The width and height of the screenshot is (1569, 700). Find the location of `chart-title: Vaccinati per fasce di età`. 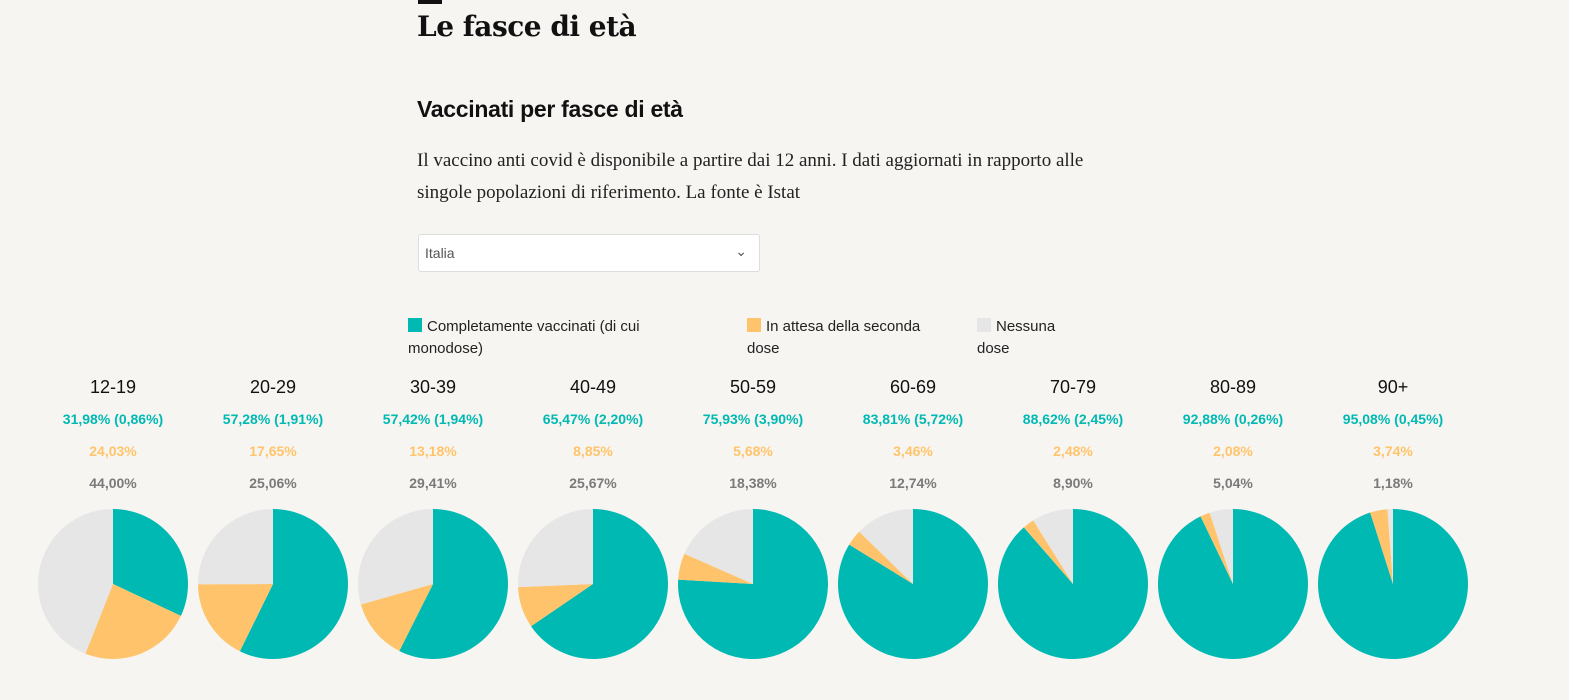

chart-title: Vaccinati per fasce di età is located at coordinates (550, 109).